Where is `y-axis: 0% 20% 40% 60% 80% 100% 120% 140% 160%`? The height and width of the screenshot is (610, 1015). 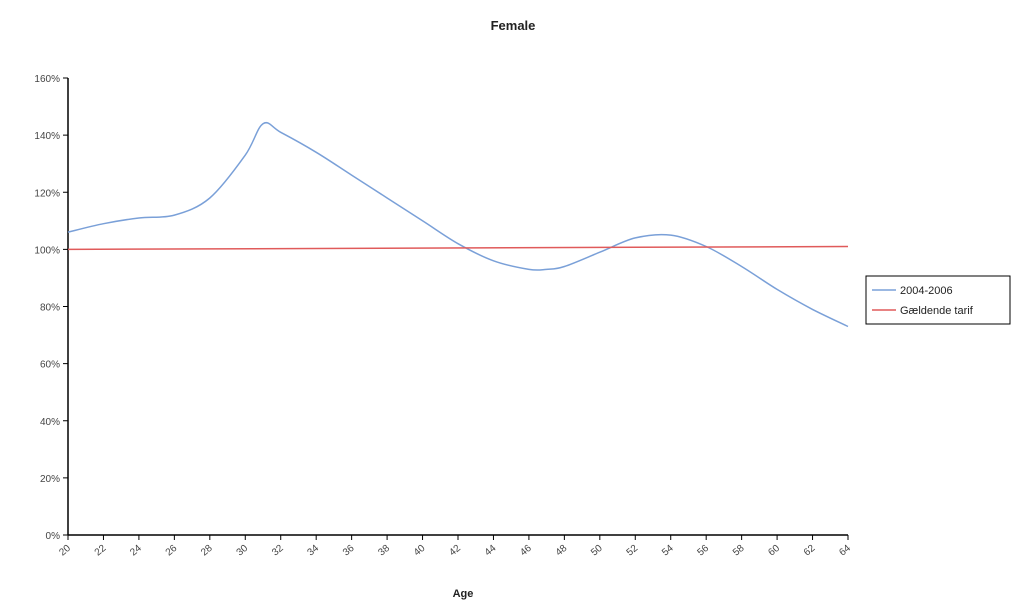 y-axis: 0% 20% 40% 60% 80% 100% 120% 140% 160% is located at coordinates (51, 308).